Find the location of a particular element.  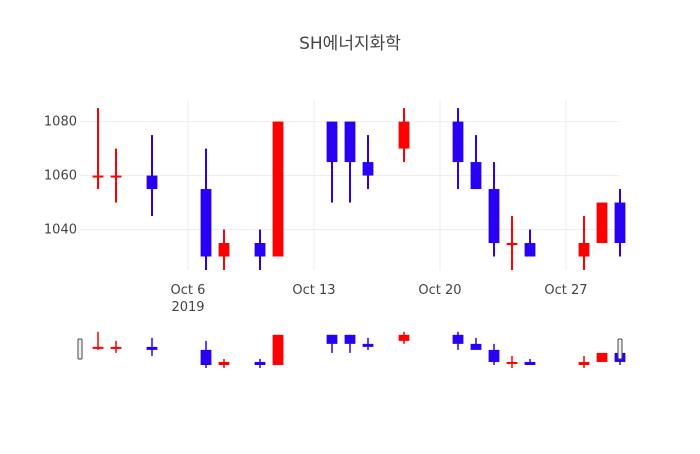

chart-title: SH에너지화학 is located at coordinates (350, 44).